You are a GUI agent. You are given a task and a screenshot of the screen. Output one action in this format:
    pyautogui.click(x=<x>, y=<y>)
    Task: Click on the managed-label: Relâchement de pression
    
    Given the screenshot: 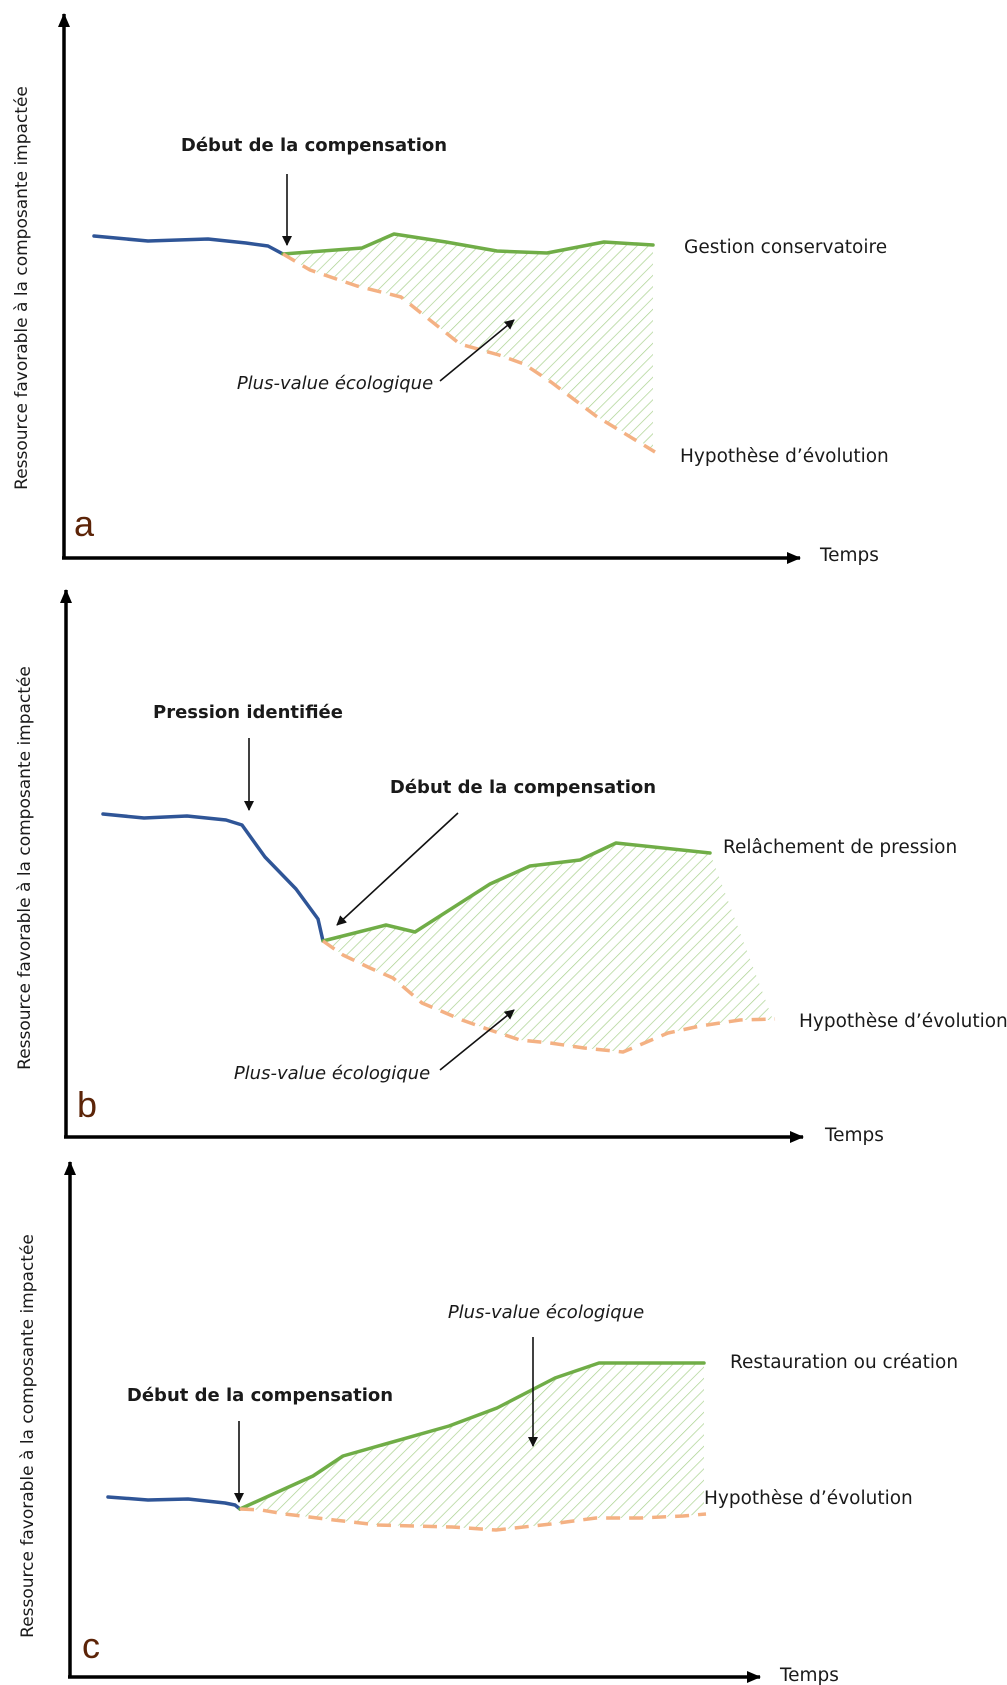 What is the action you would take?
    pyautogui.click(x=840, y=847)
    